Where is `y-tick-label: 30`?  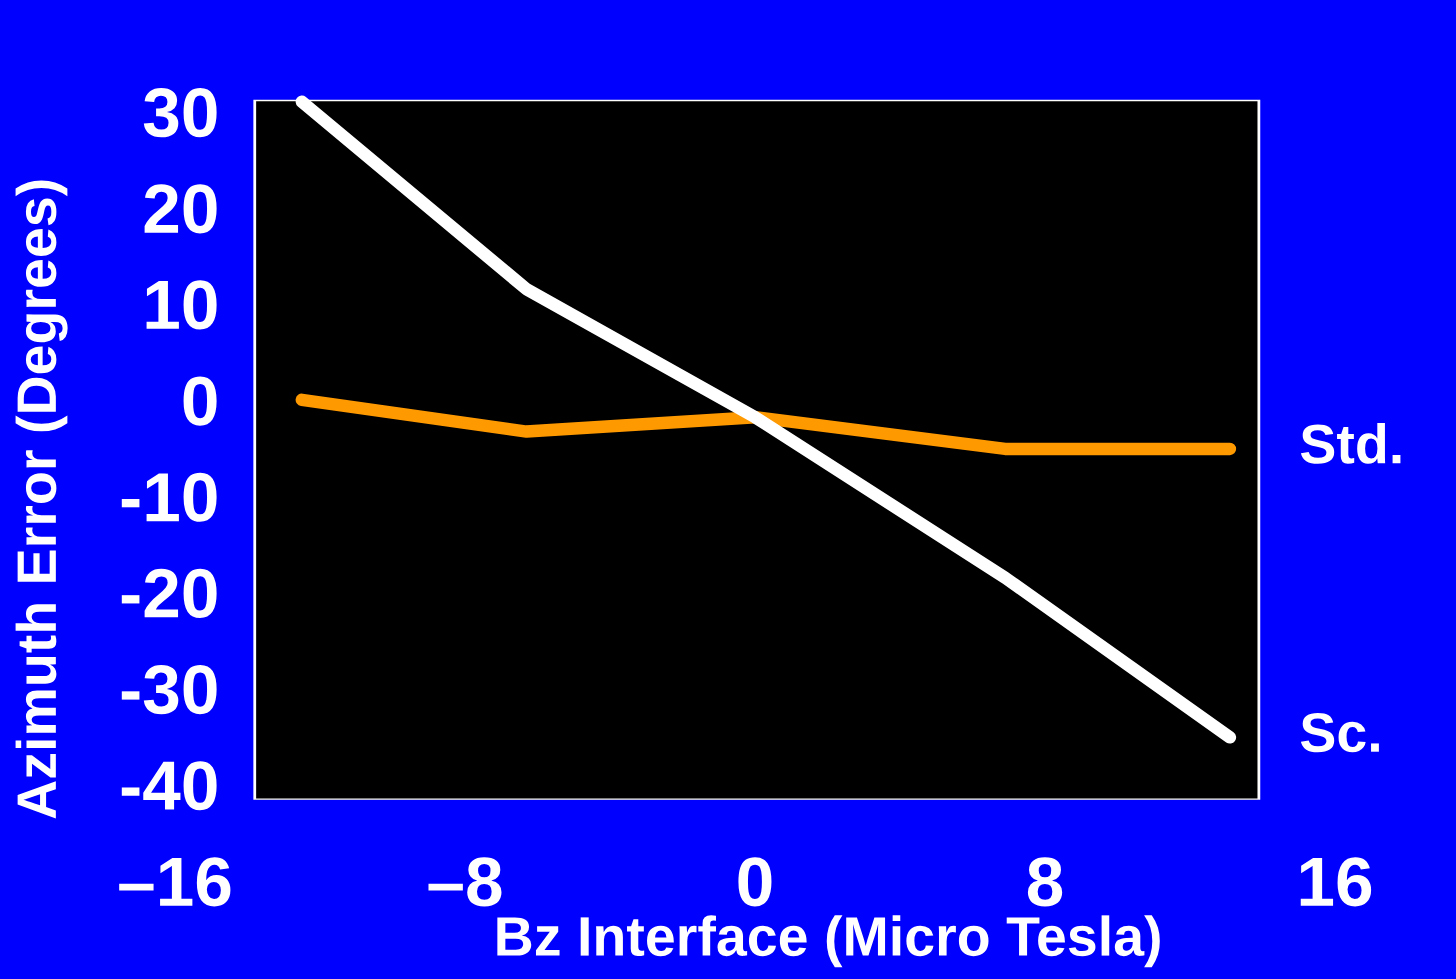 y-tick-label: 30 is located at coordinates (180, 113).